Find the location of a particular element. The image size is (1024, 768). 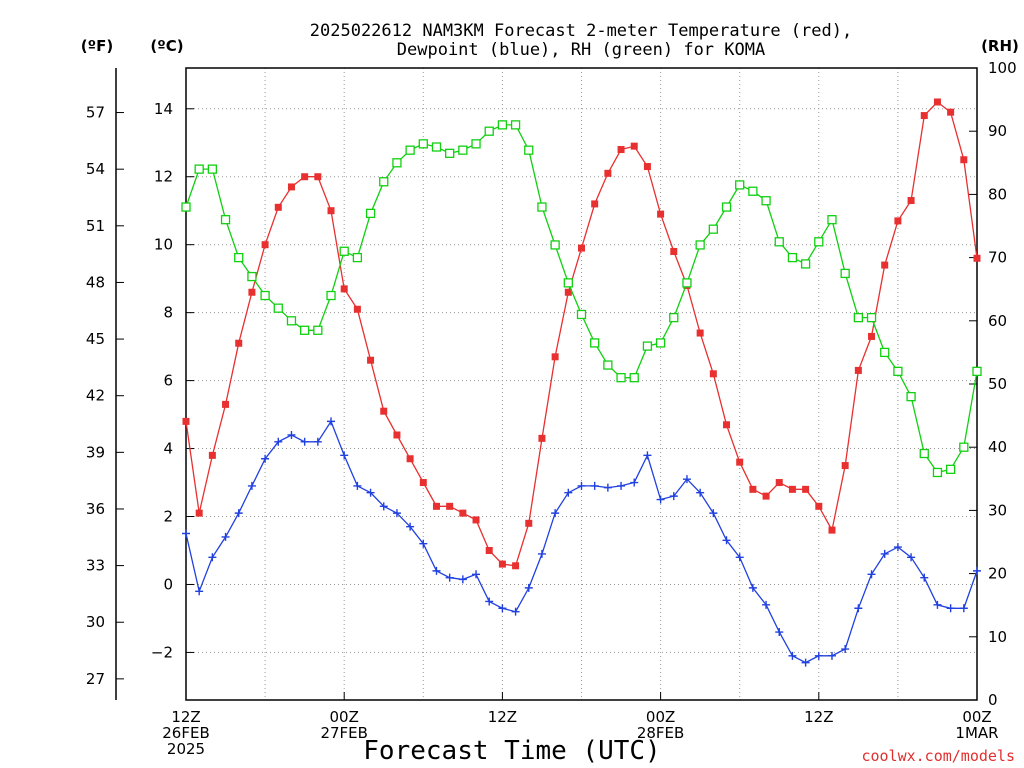

rh-tick-label: 20 is located at coordinates (997, 574).